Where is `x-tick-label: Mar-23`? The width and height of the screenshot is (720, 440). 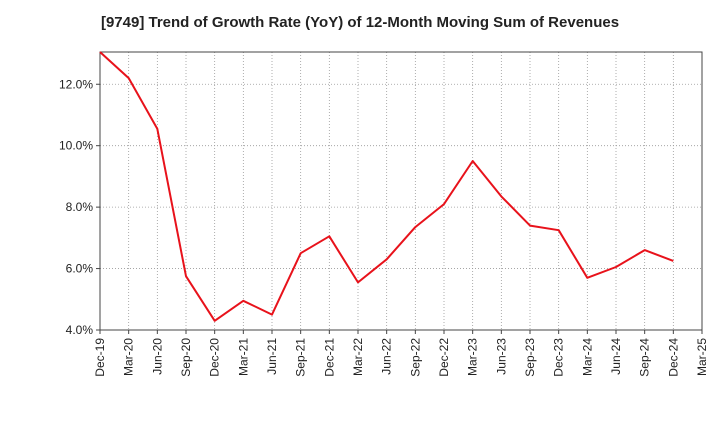 x-tick-label: Mar-23 is located at coordinates (473, 357).